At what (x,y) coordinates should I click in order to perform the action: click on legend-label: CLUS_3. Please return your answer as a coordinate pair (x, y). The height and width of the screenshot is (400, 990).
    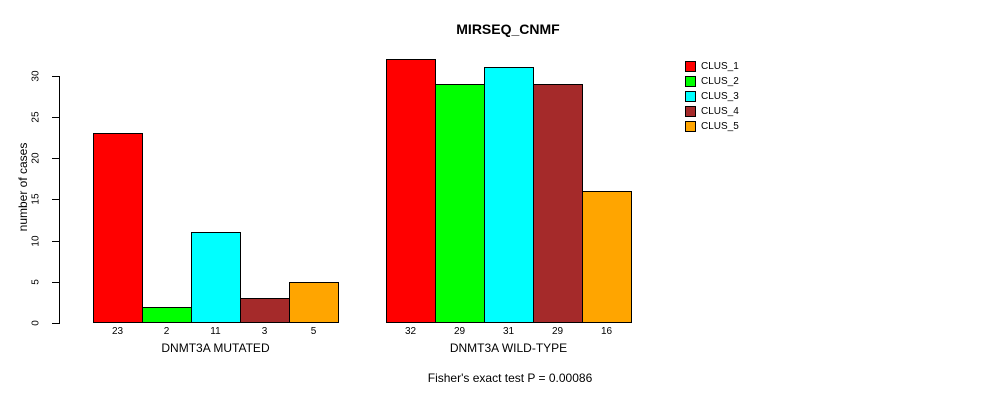
    Looking at the image, I should click on (720, 96).